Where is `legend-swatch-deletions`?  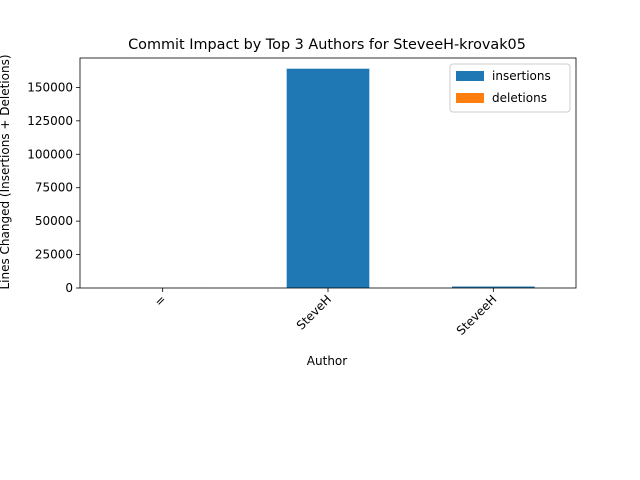
legend-swatch-deletions is located at coordinates (470, 98).